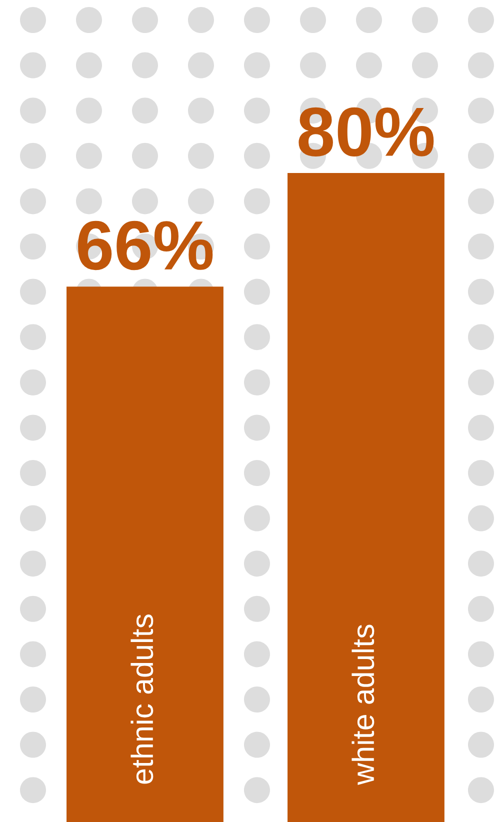 This screenshot has width=503, height=822. I want to click on data-label: 80%, so click(366, 131).